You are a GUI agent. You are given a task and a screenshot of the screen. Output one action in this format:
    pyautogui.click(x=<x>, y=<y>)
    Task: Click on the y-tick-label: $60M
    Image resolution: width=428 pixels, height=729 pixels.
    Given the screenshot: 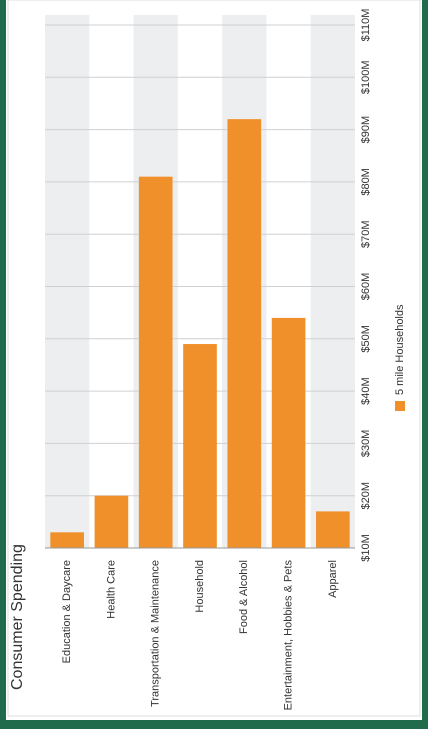 What is the action you would take?
    pyautogui.click(x=366, y=287)
    